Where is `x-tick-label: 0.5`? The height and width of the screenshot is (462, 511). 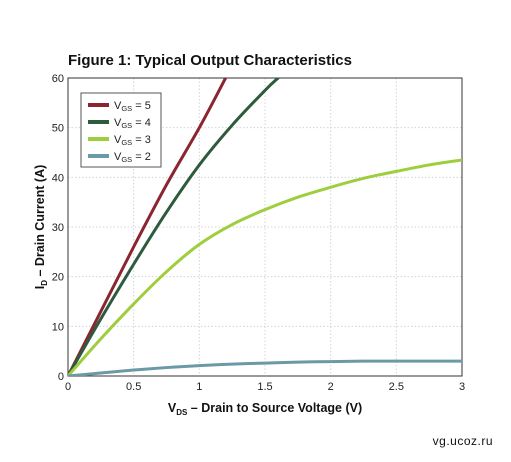
x-tick-label: 0.5 is located at coordinates (133, 387).